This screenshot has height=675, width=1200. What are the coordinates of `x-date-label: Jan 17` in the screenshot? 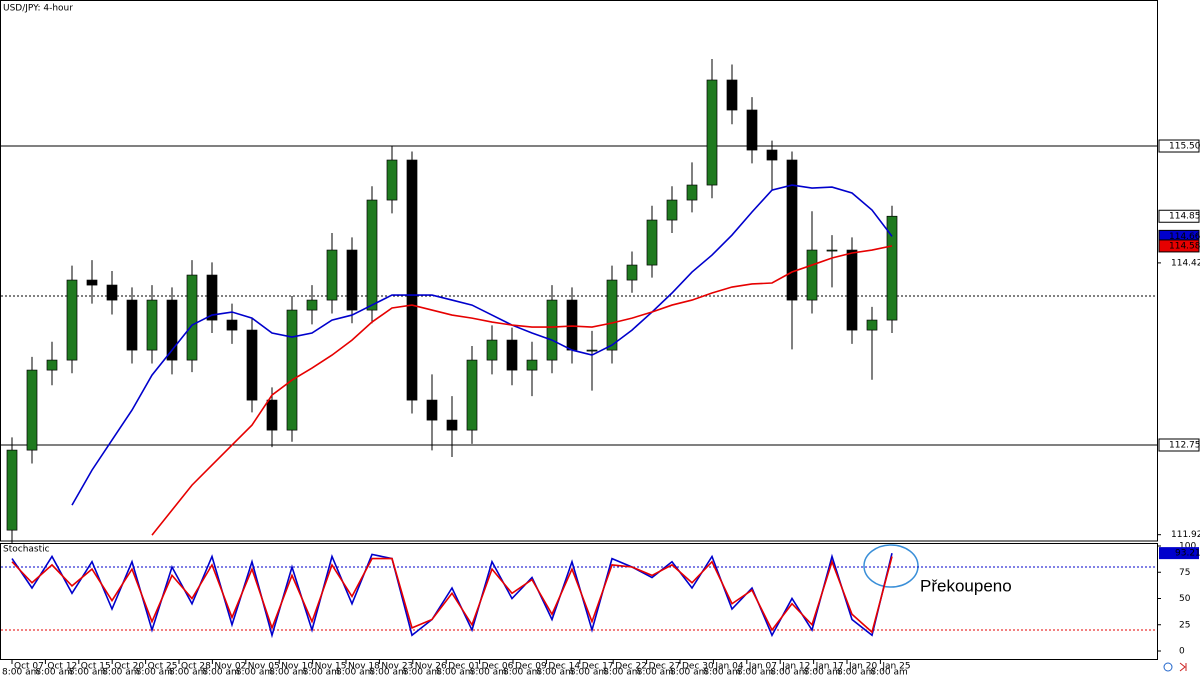 It's located at (829, 667).